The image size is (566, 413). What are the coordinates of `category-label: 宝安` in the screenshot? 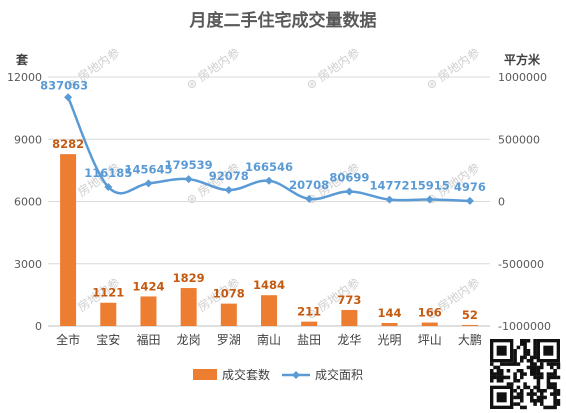 It's located at (108, 339).